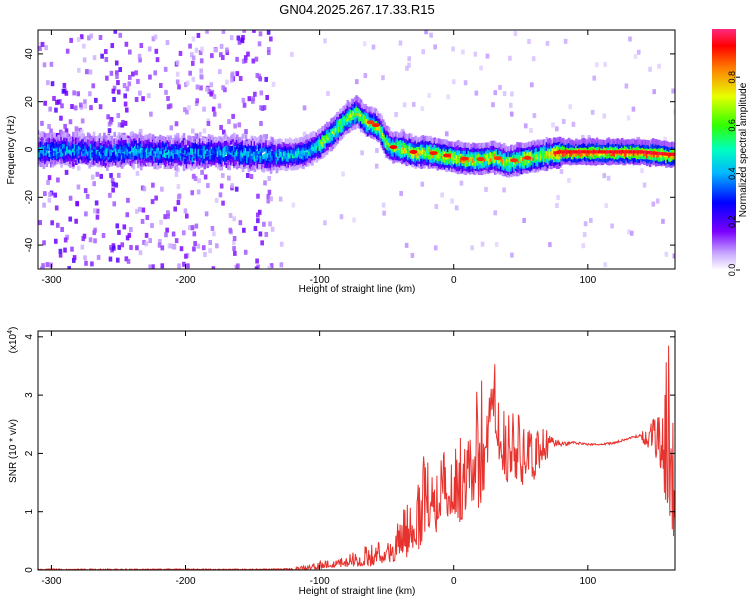 This screenshot has height=605, width=750. I want to click on y-tick-label: -40, so click(29, 244).